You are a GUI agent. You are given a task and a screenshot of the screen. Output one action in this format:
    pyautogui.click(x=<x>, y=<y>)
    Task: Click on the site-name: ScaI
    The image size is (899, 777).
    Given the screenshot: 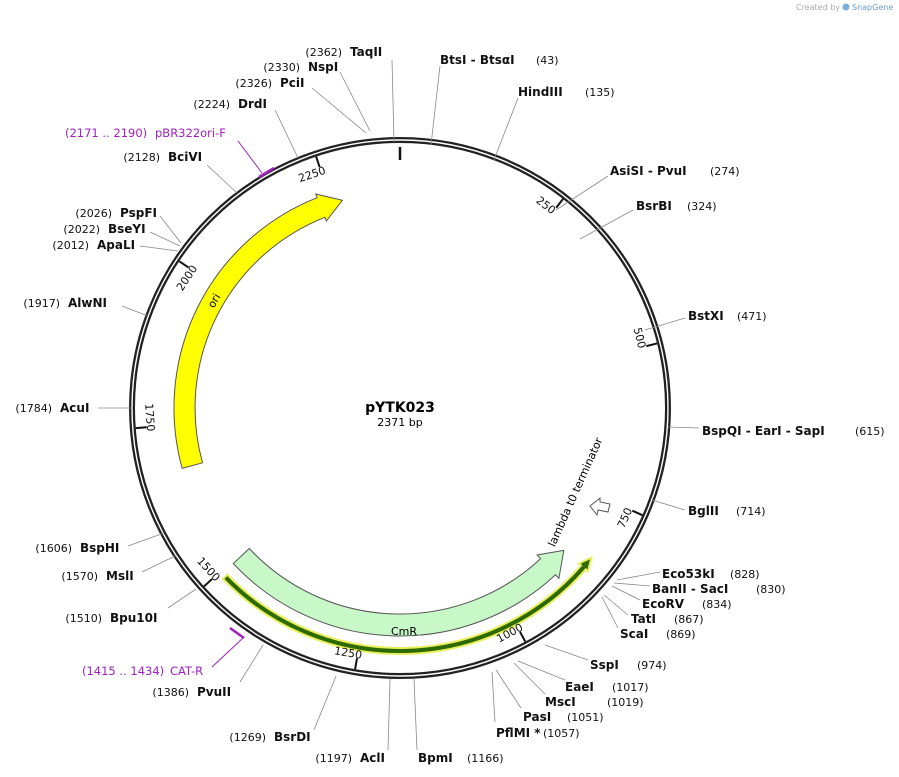 What is the action you would take?
    pyautogui.click(x=634, y=634)
    